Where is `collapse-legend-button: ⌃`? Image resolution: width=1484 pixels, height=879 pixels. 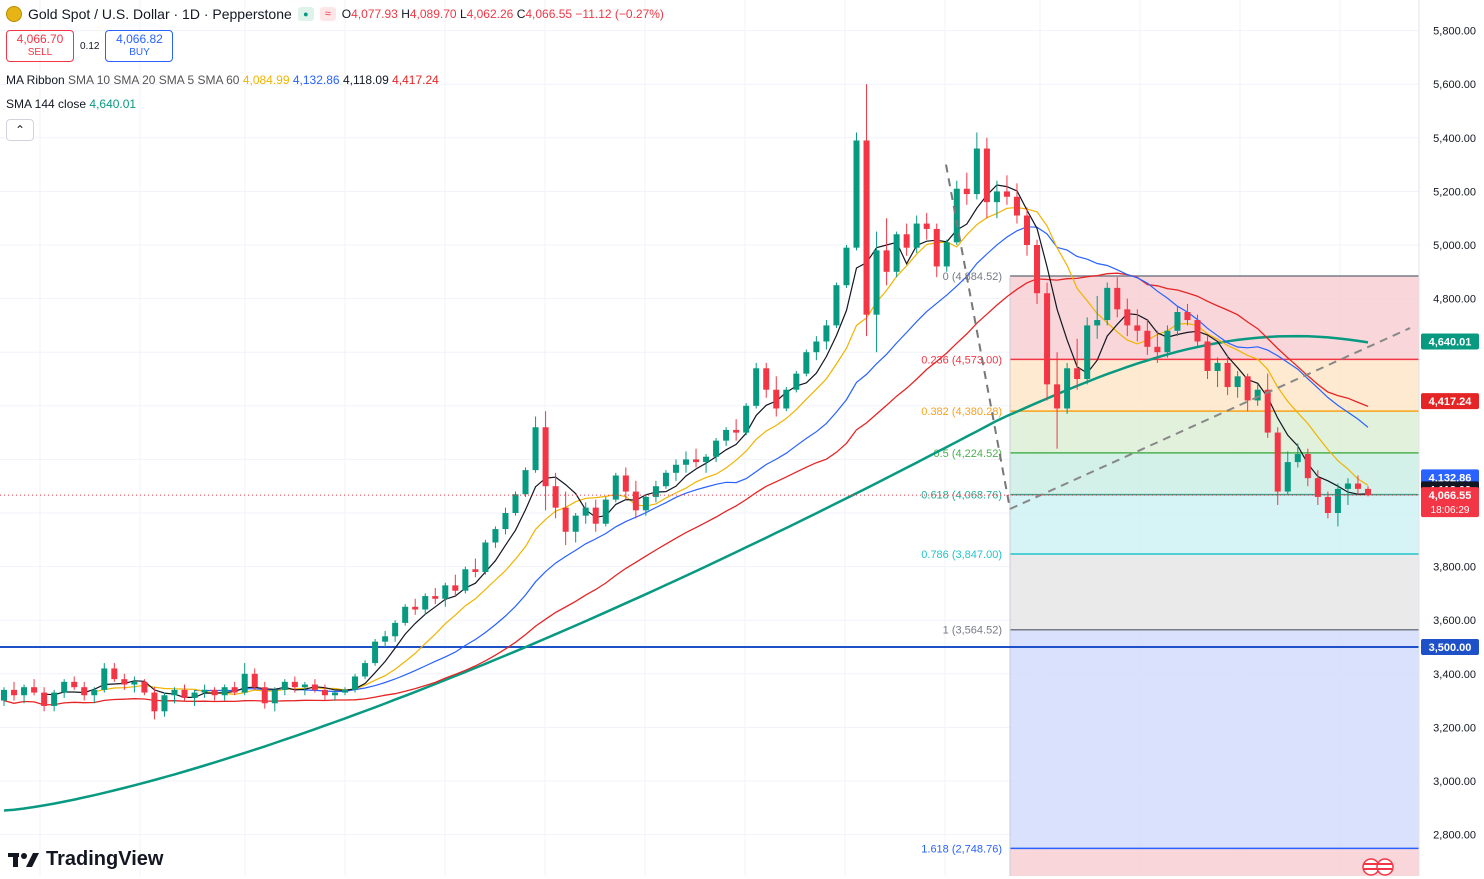 collapse-legend-button: ⌃ is located at coordinates (20, 130).